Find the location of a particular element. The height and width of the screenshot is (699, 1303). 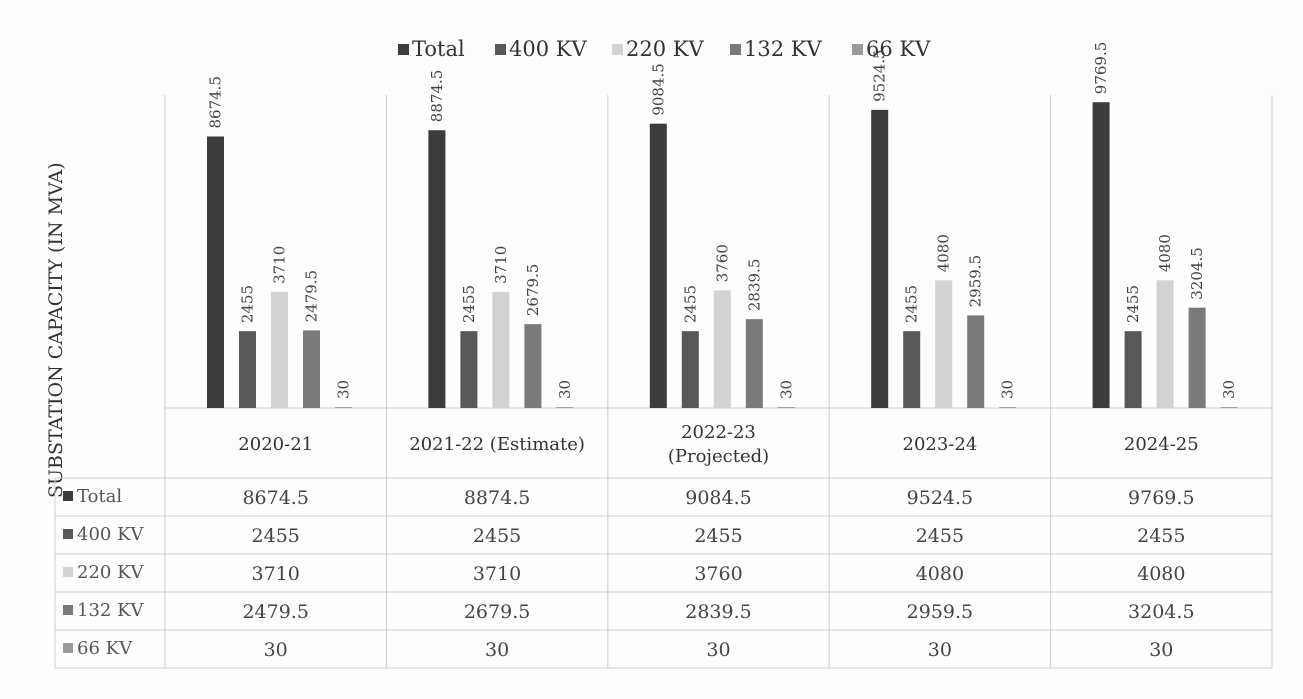

data-label: 2839.5 is located at coordinates (754, 285).